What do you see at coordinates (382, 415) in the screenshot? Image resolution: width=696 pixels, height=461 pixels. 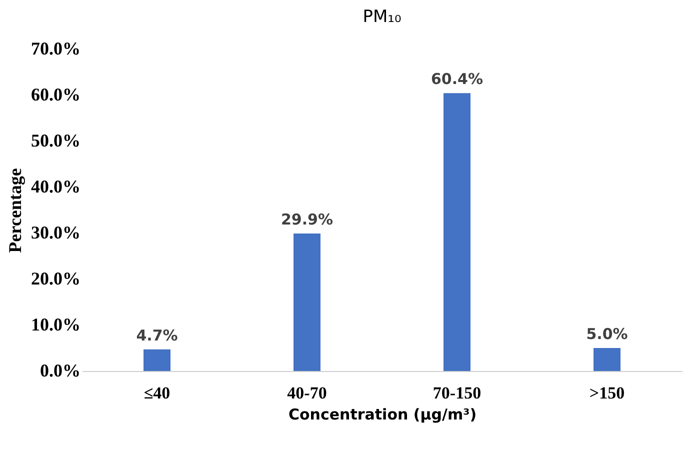 I see `x-axis-title: Concentration (μg/m³)` at bounding box center [382, 415].